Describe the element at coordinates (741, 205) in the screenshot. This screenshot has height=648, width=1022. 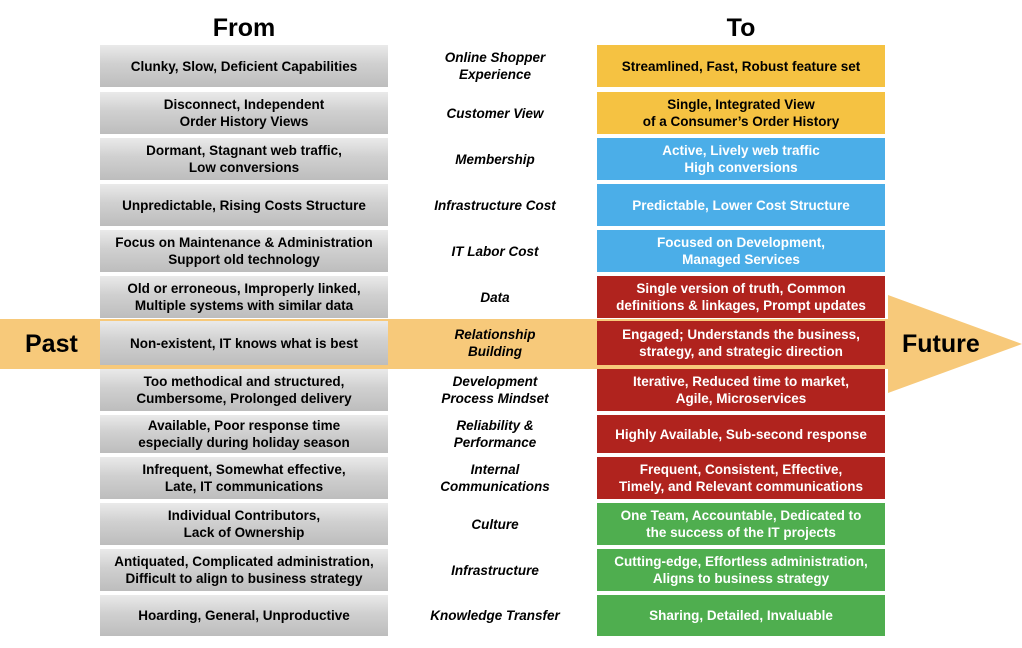
I see `to-state-box: Predictable, Lower Cost Structure` at that location.